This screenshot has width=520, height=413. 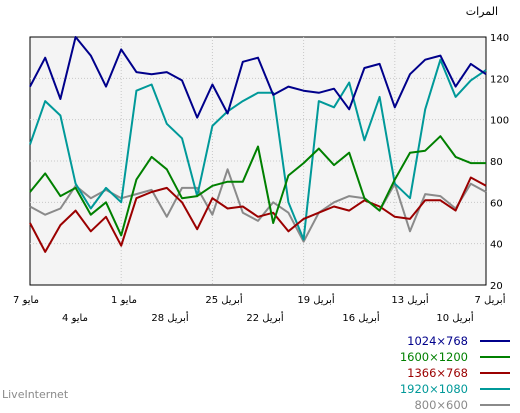 I want to click on x-tick-label: 16 أبريل, so click(x=361, y=317).